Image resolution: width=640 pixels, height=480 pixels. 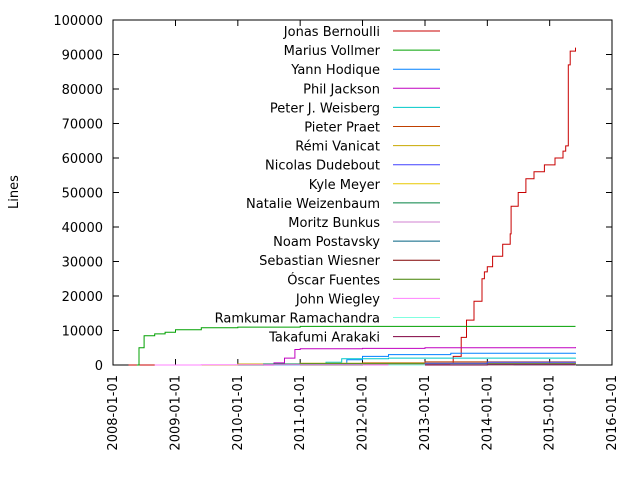 I want to click on y-tick-label: 40000, so click(x=82, y=228).